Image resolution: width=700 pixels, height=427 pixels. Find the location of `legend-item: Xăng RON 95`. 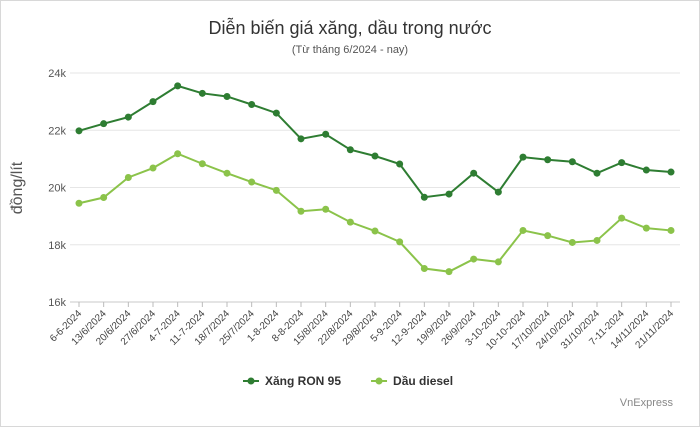

legend-item: Xăng RON 95 is located at coordinates (292, 381).